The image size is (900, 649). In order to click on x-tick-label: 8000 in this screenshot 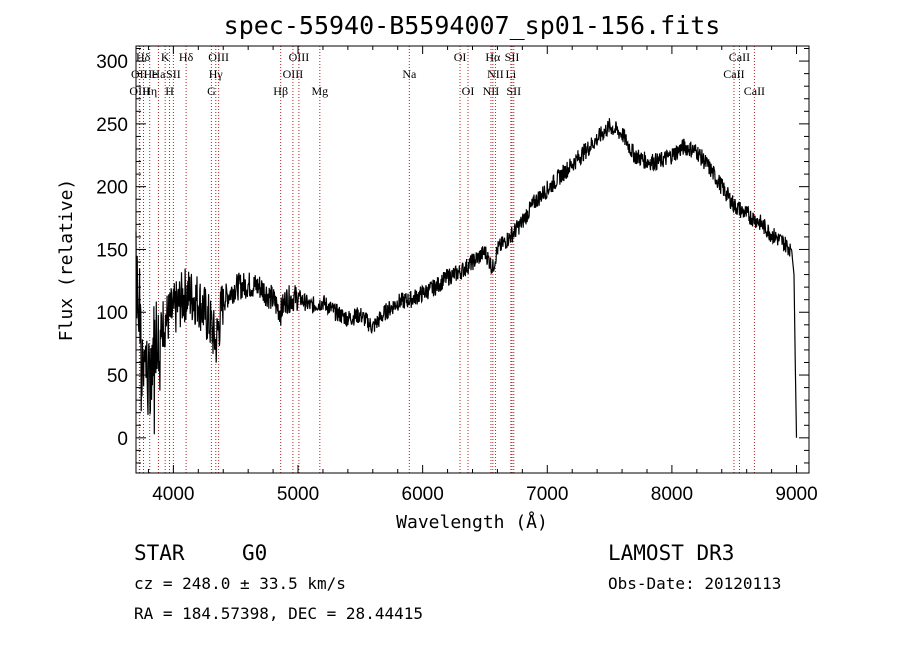, I will do `click(672, 494)`.